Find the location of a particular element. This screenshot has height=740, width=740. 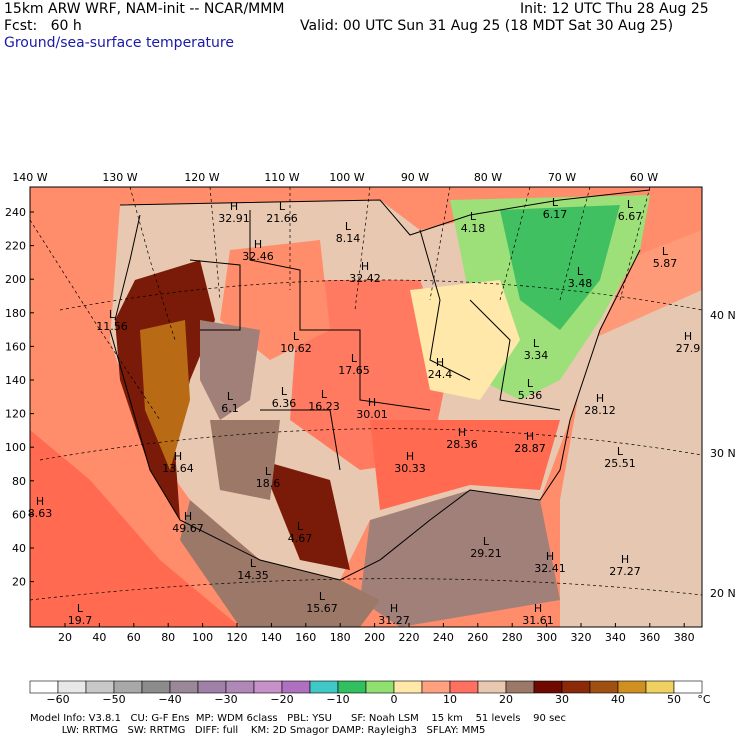

longitude-label: 130 W is located at coordinates (119, 177).